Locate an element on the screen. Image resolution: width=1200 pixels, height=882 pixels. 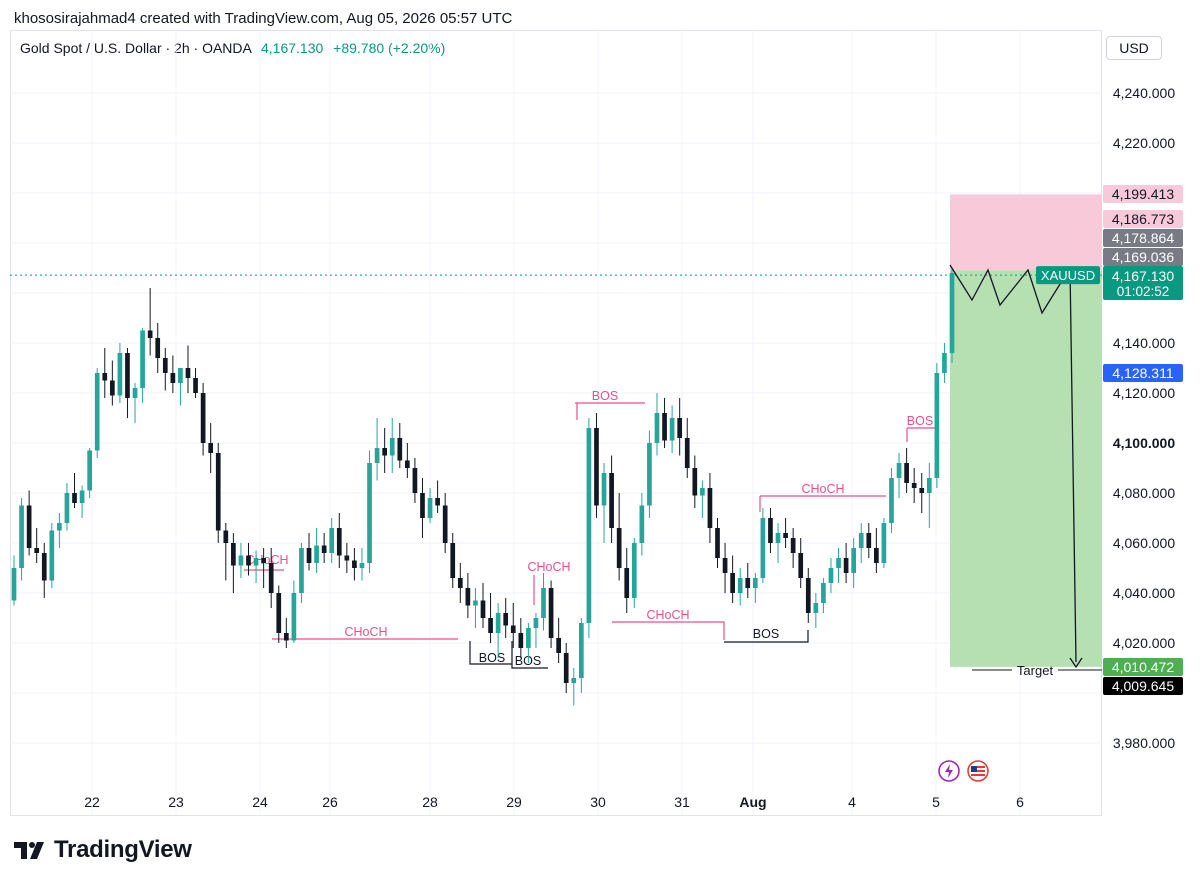
y-tick-label: 4,220.000 is located at coordinates (1144, 143).